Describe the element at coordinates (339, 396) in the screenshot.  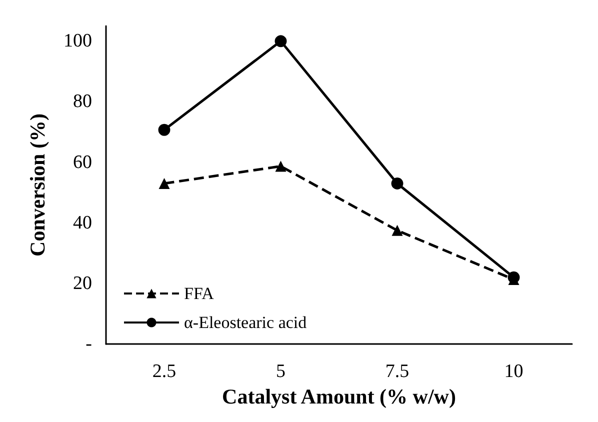
I see `x-axis-title: Catalyst Amount (% w/w)` at that location.